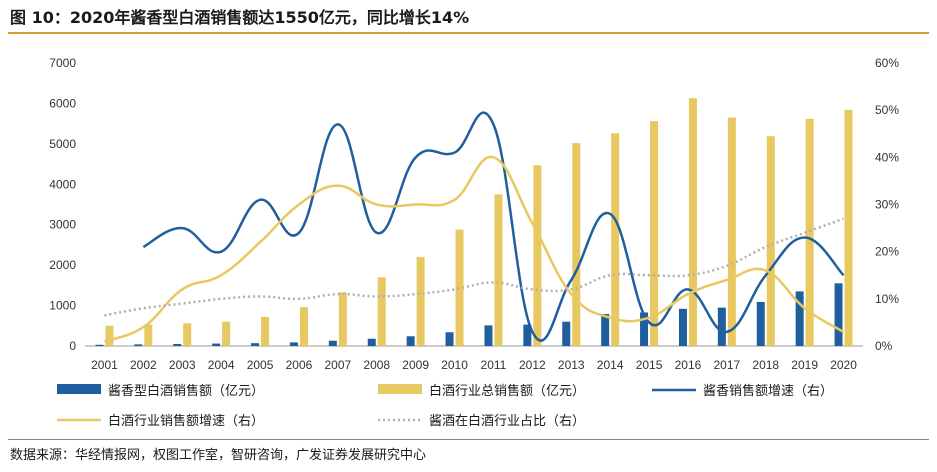 The width and height of the screenshot is (937, 472). I want to click on y-tick-label-right: 50%, so click(887, 110).